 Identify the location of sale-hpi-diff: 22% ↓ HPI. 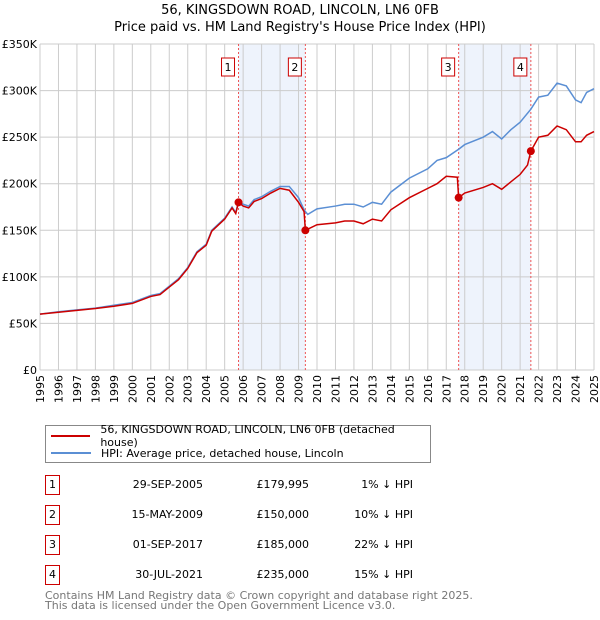
(383, 544).